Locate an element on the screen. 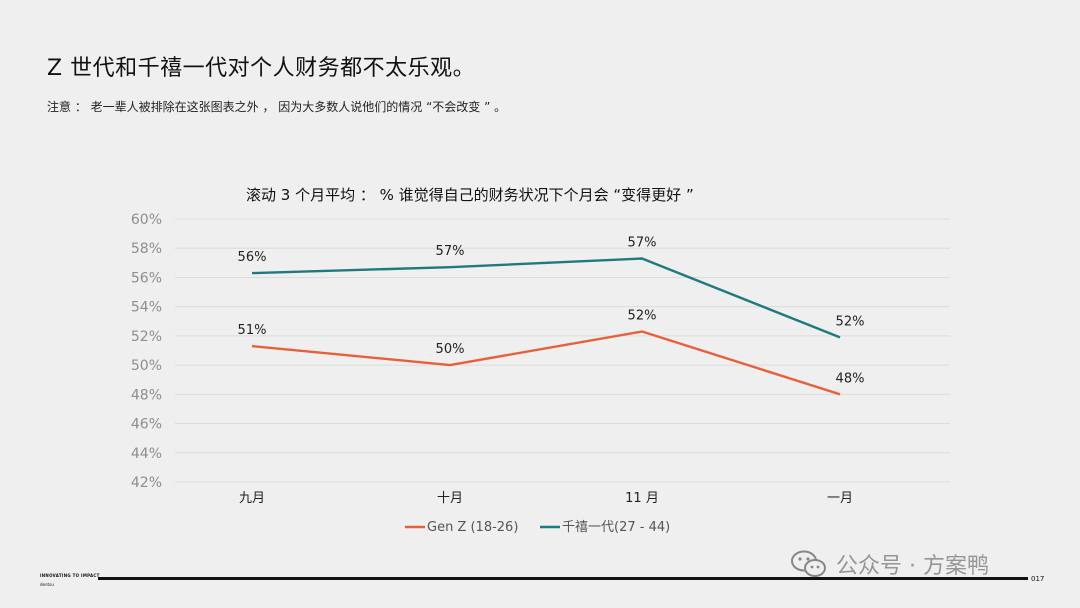 The width and height of the screenshot is (1080, 608). data-labels: 51% 50% 52% 48% 56% 57% 57% 52% is located at coordinates (551, 311).